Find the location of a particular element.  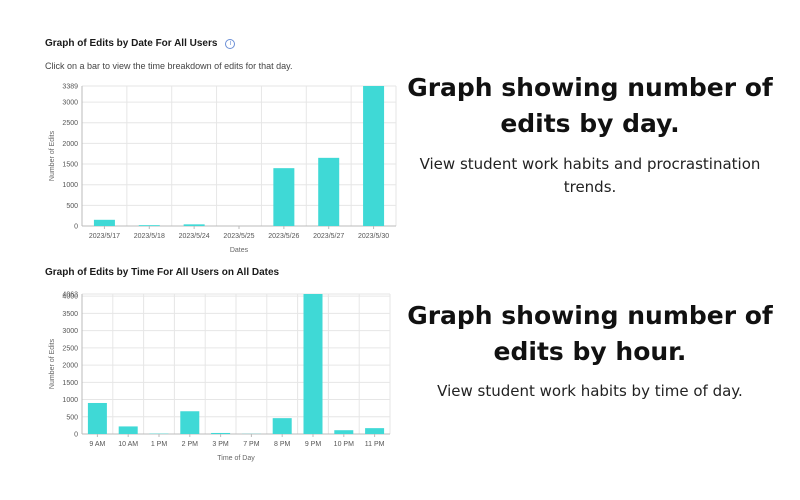

bar-9-pm is located at coordinates (313, 364).